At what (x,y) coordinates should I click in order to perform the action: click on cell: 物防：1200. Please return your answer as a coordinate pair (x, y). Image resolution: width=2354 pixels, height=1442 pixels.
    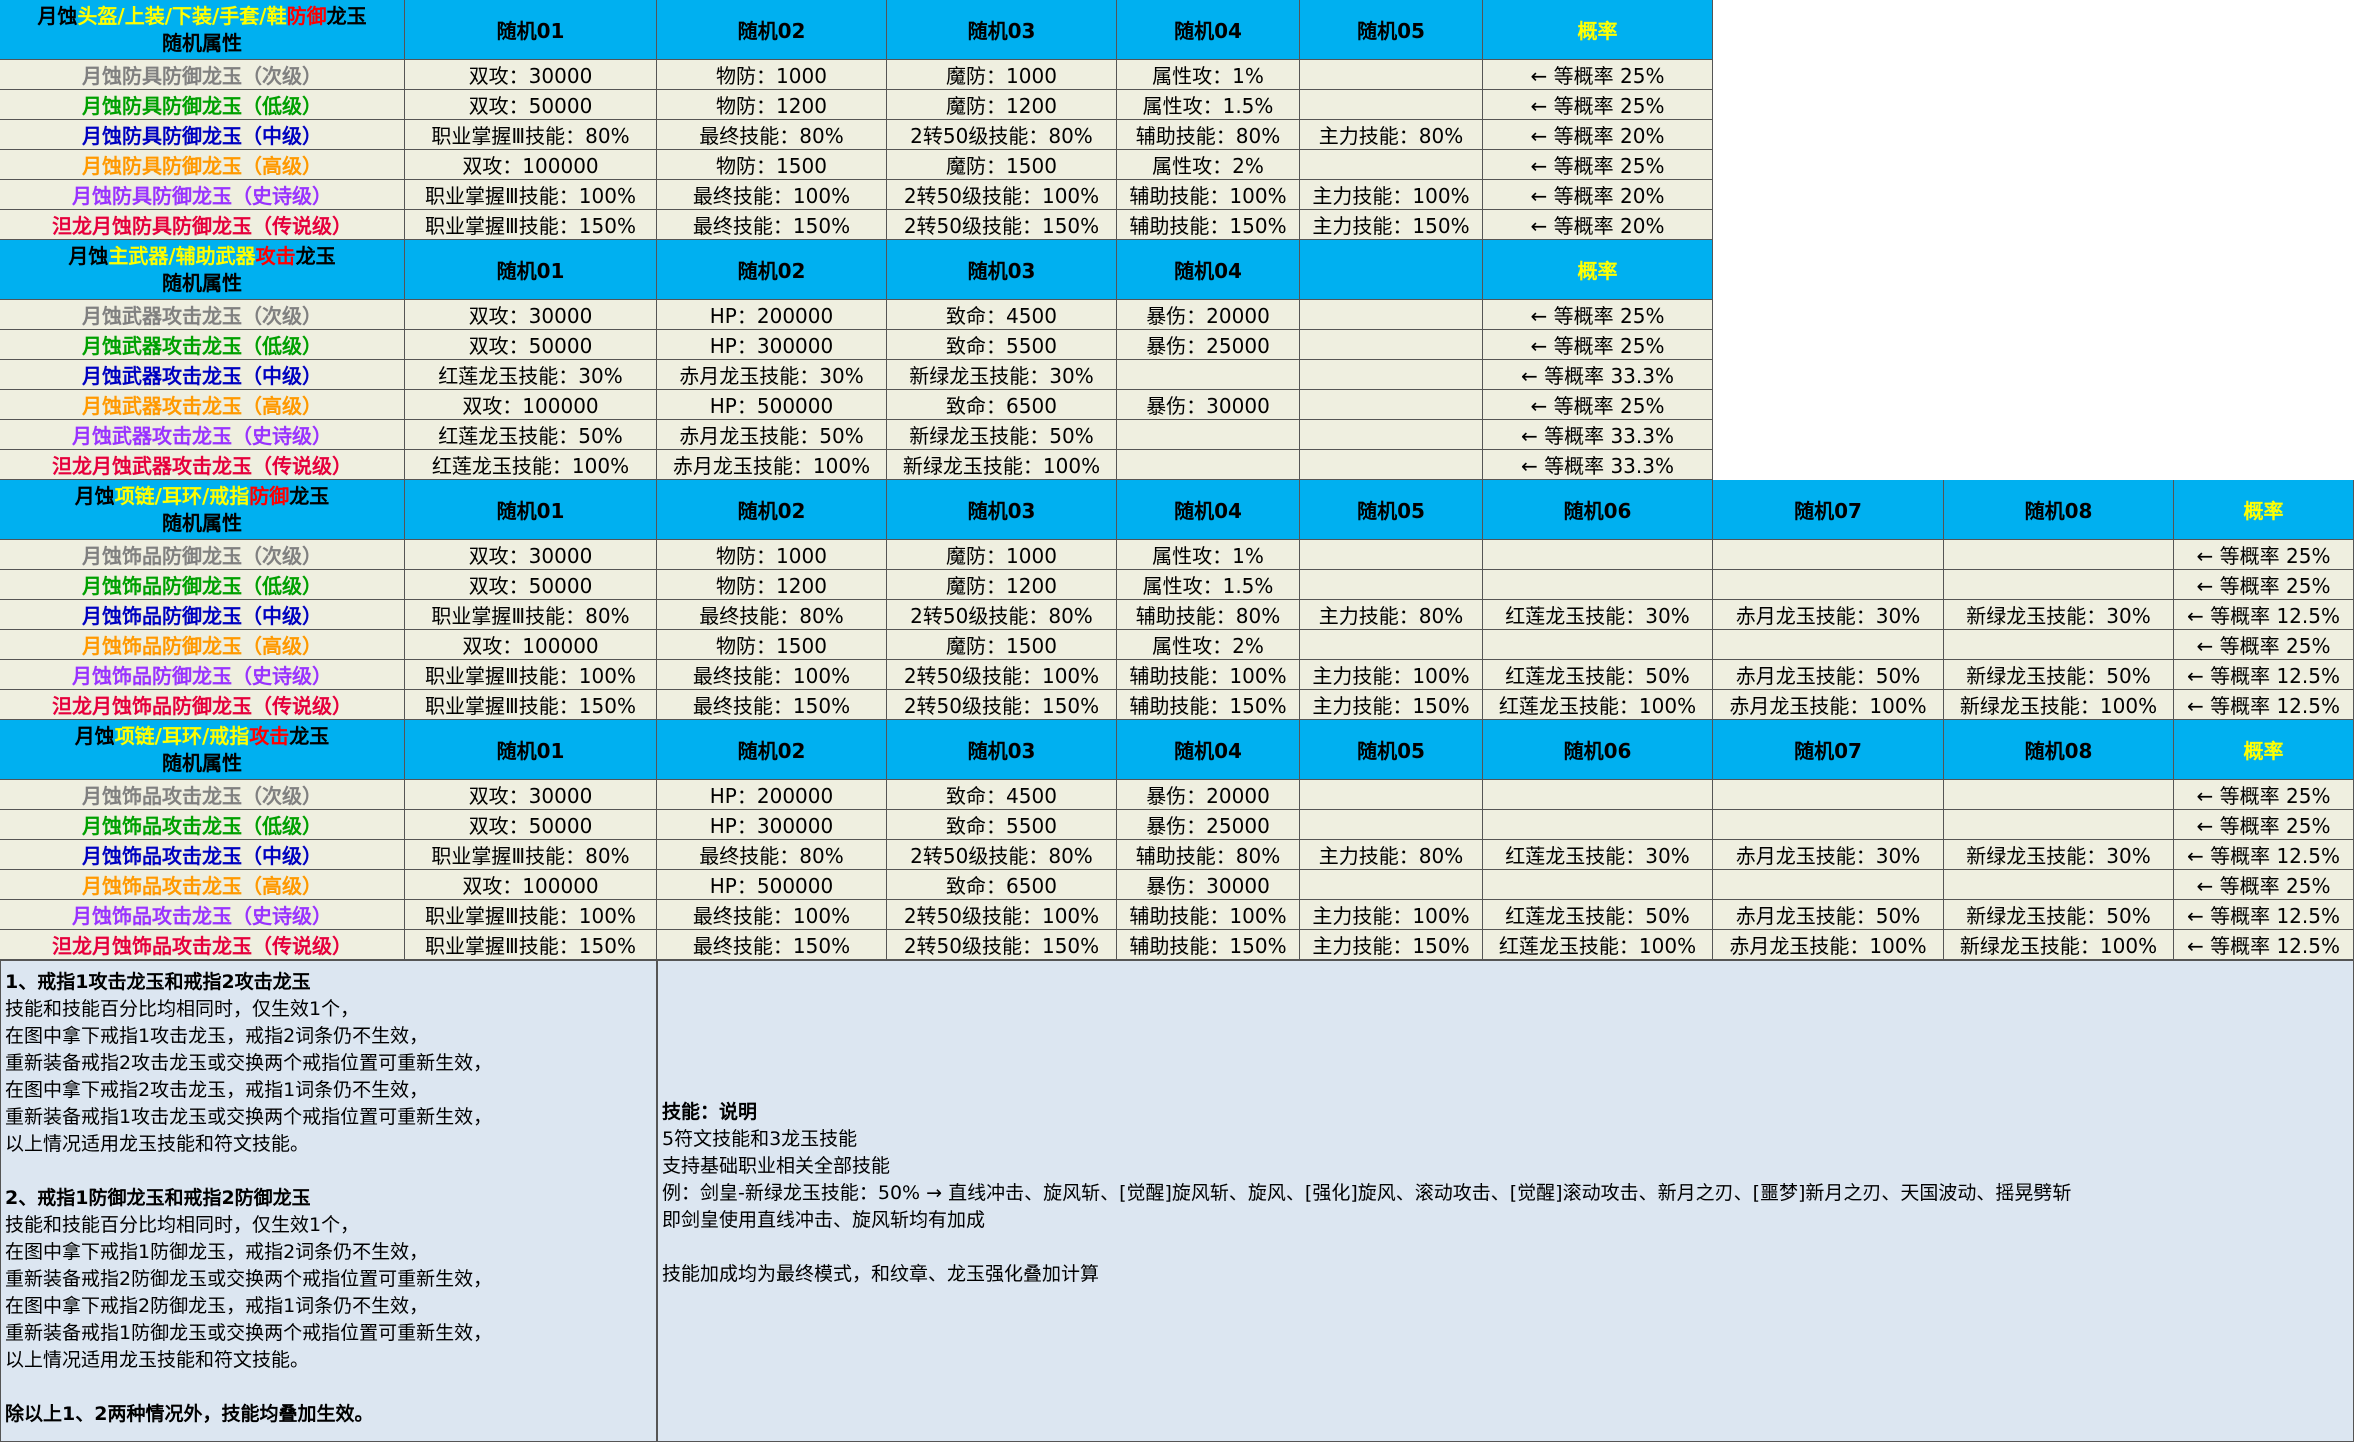
    Looking at the image, I should click on (772, 585).